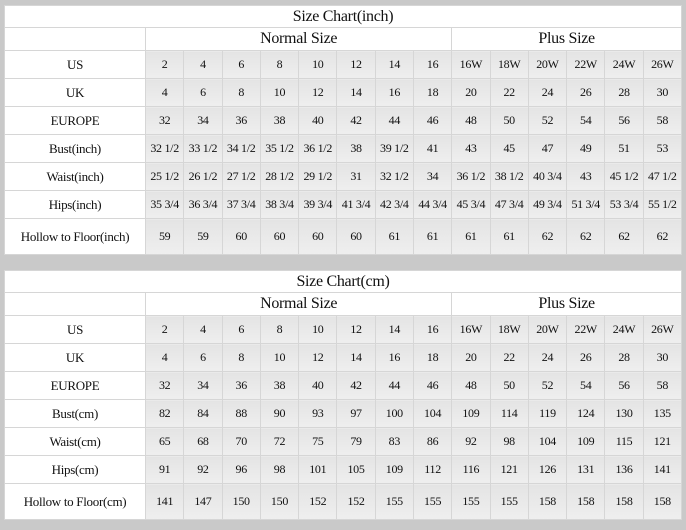  Describe the element at coordinates (586, 469) in the screenshot. I see `size-value-cell: 131` at that location.